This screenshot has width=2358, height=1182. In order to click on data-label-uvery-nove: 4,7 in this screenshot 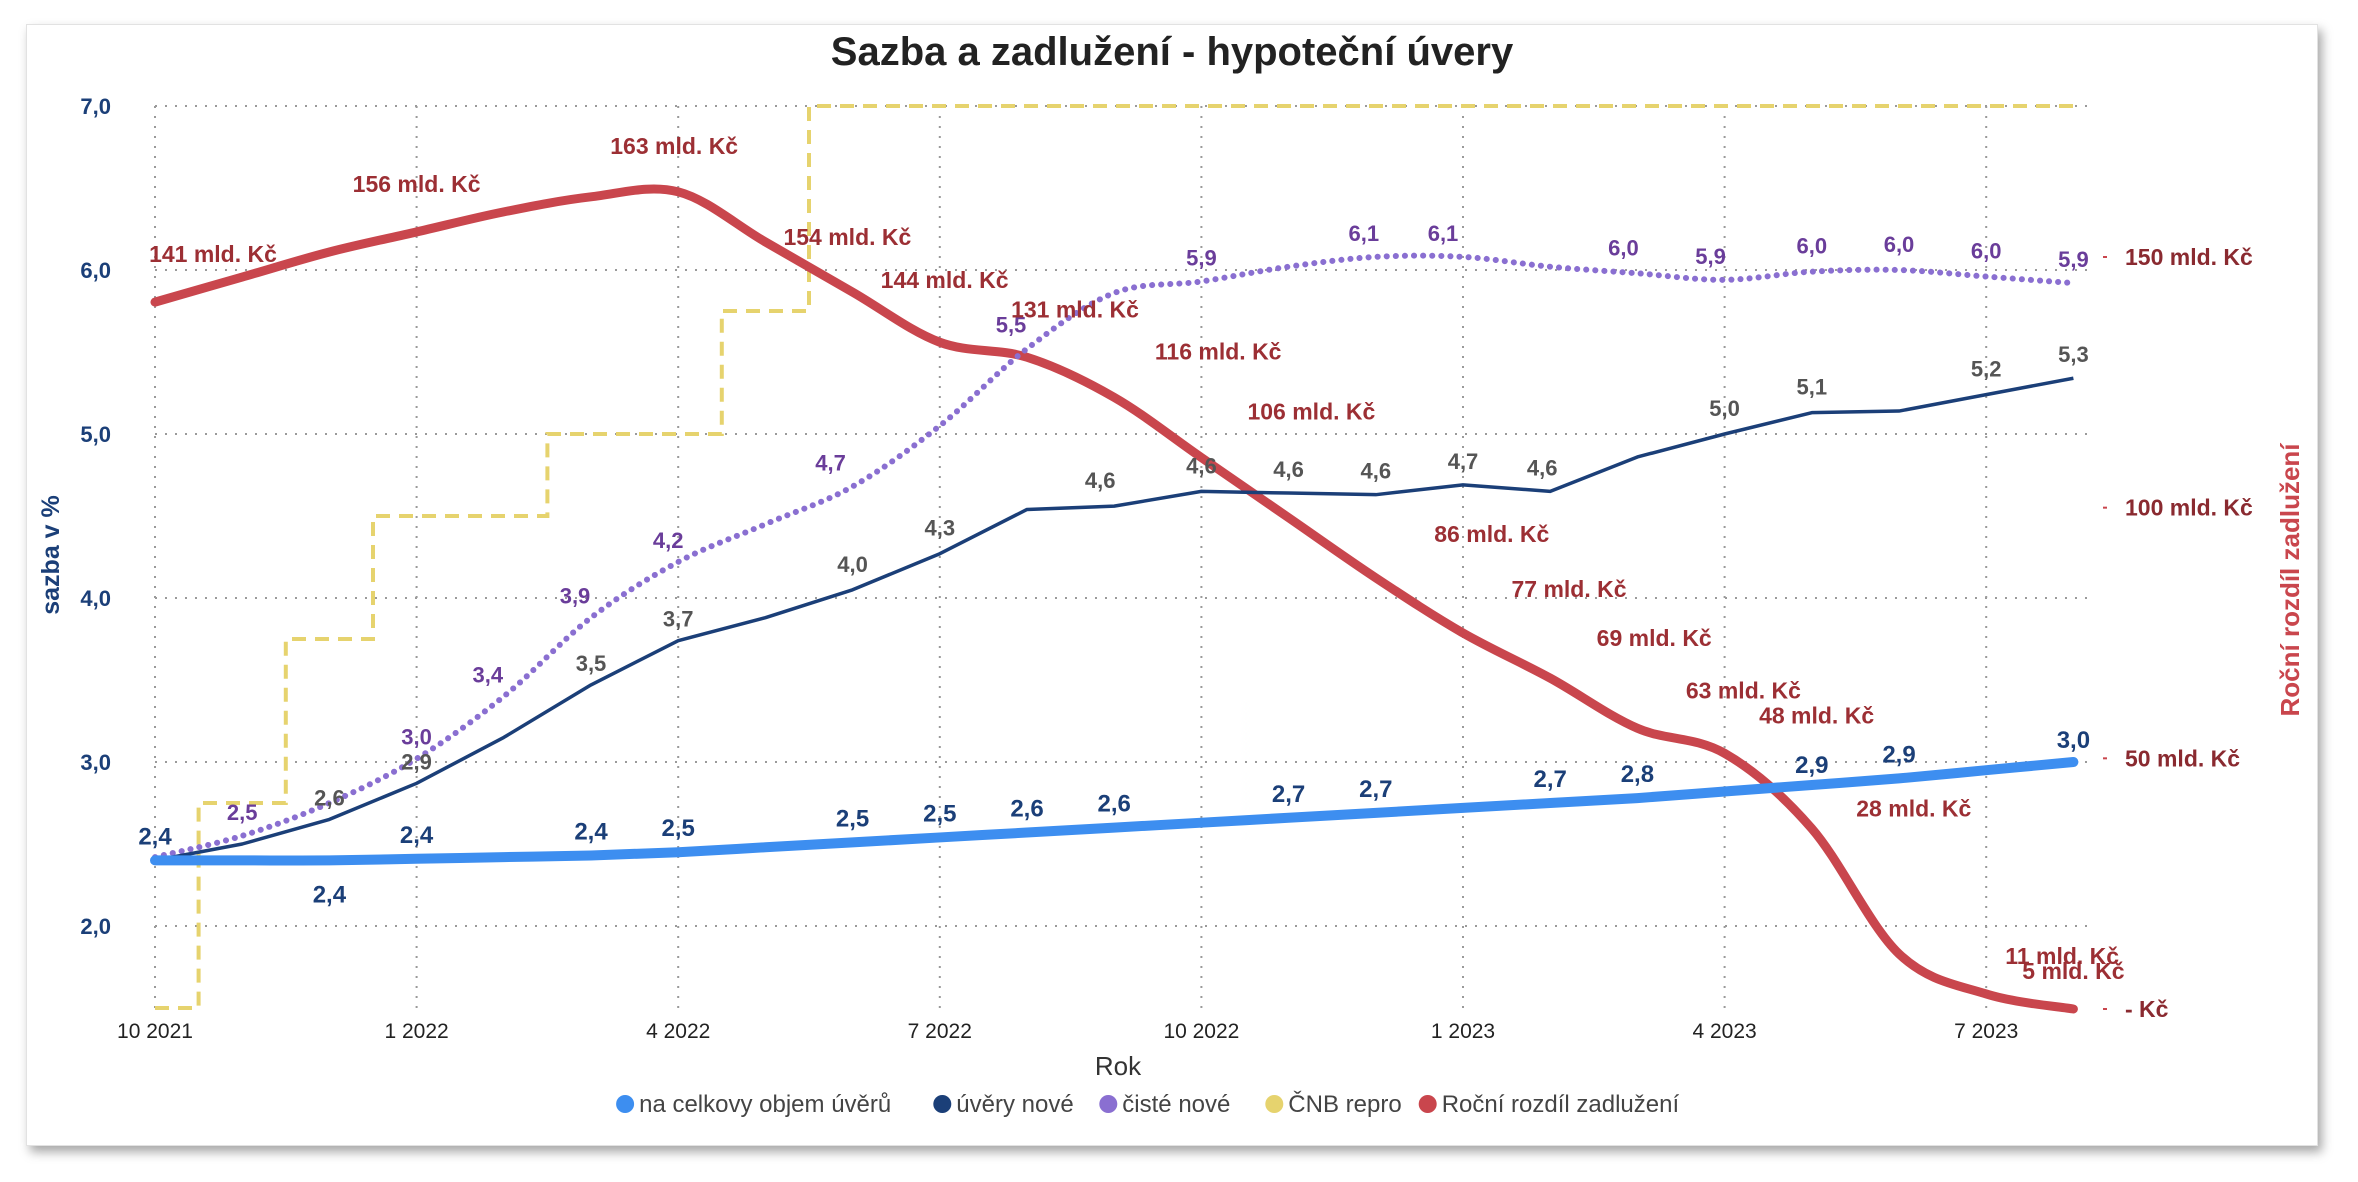, I will do `click(1463, 461)`.